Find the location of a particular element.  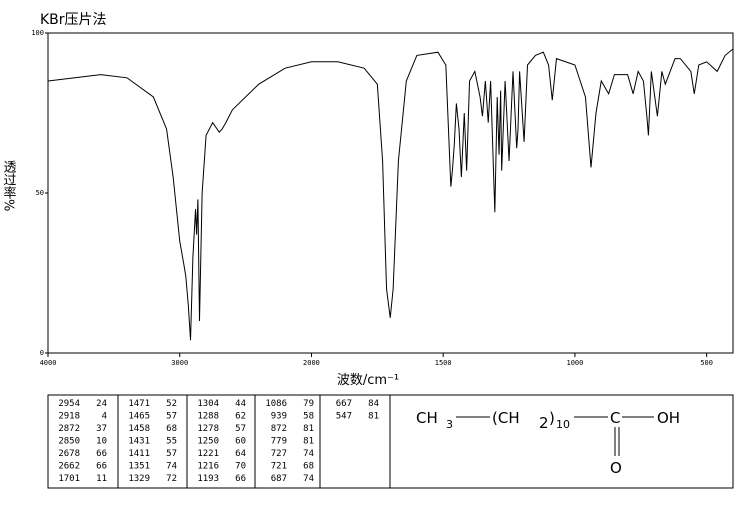

formula-text: (CH is located at coordinates (506, 418).